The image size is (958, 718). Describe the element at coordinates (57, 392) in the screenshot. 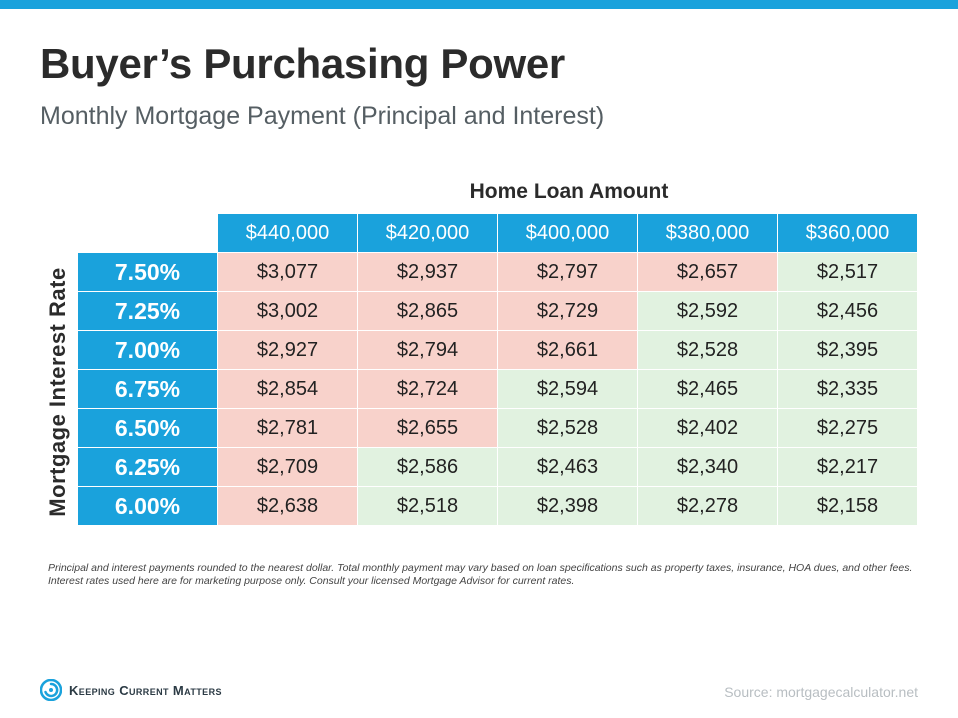

I see `row-group-label: Mortgage Interest Rate` at that location.